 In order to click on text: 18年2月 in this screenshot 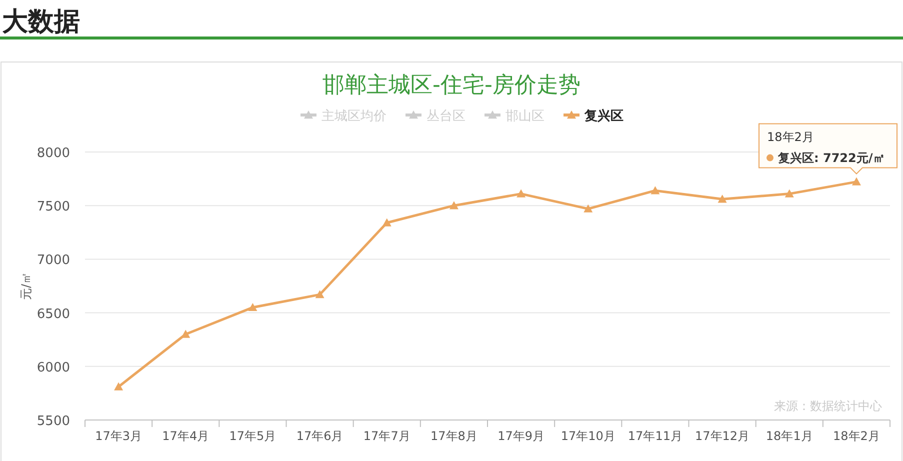, I will do `click(790, 137)`.